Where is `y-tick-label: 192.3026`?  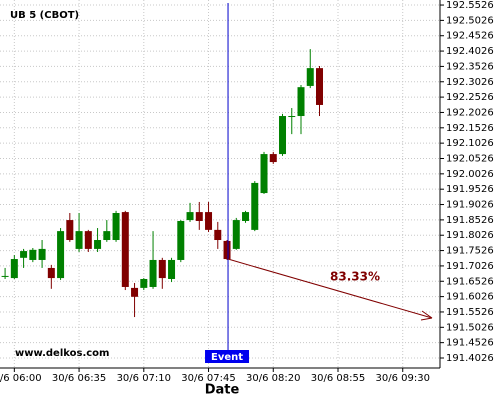 y-tick-label: 192.3026 is located at coordinates (470, 82).